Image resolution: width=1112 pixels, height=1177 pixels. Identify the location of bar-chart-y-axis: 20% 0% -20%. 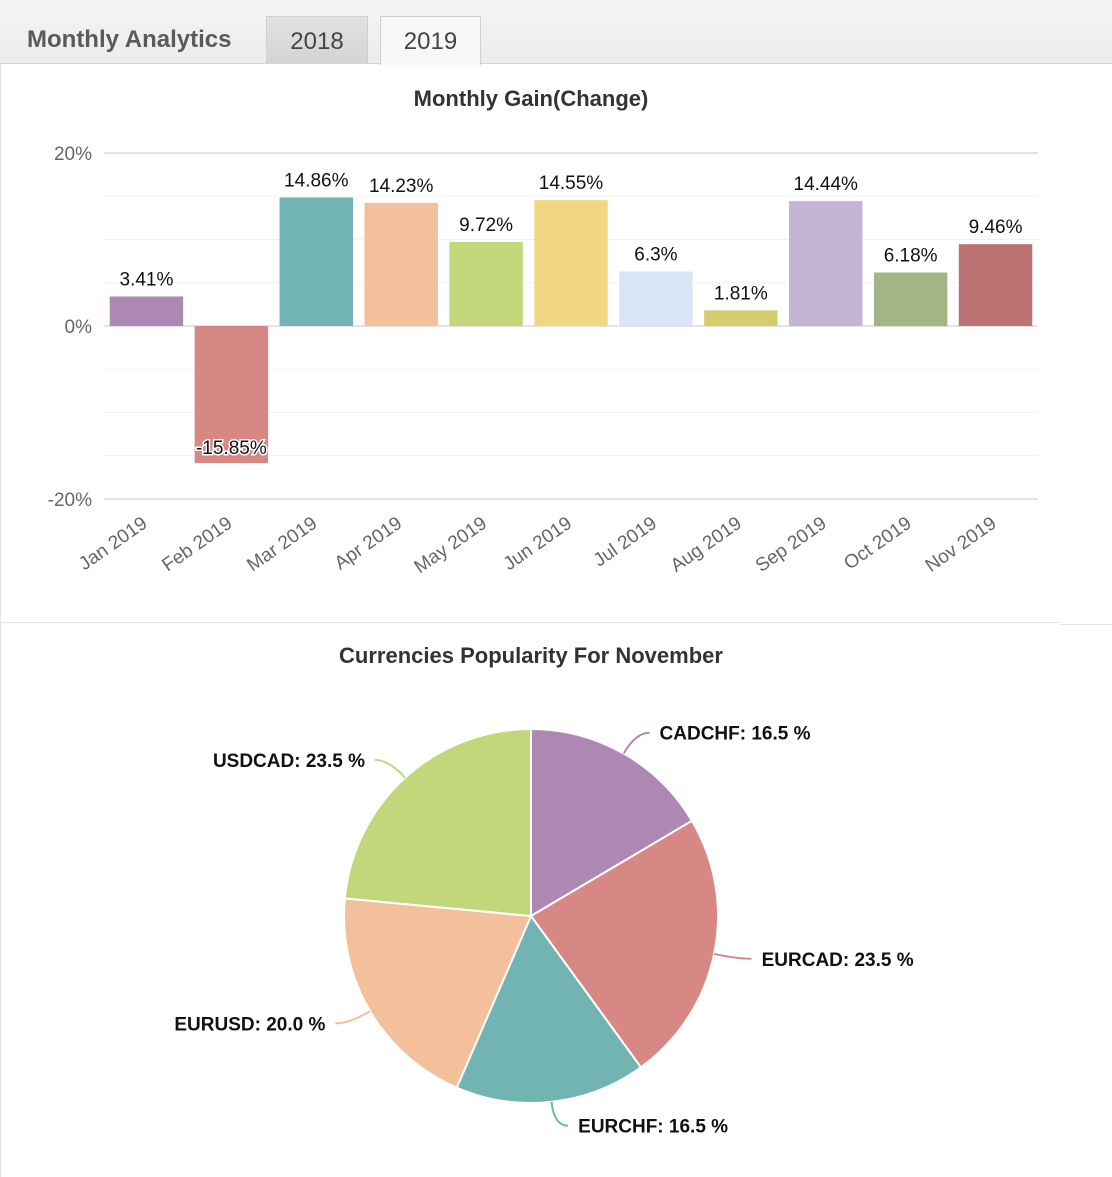
(70, 327).